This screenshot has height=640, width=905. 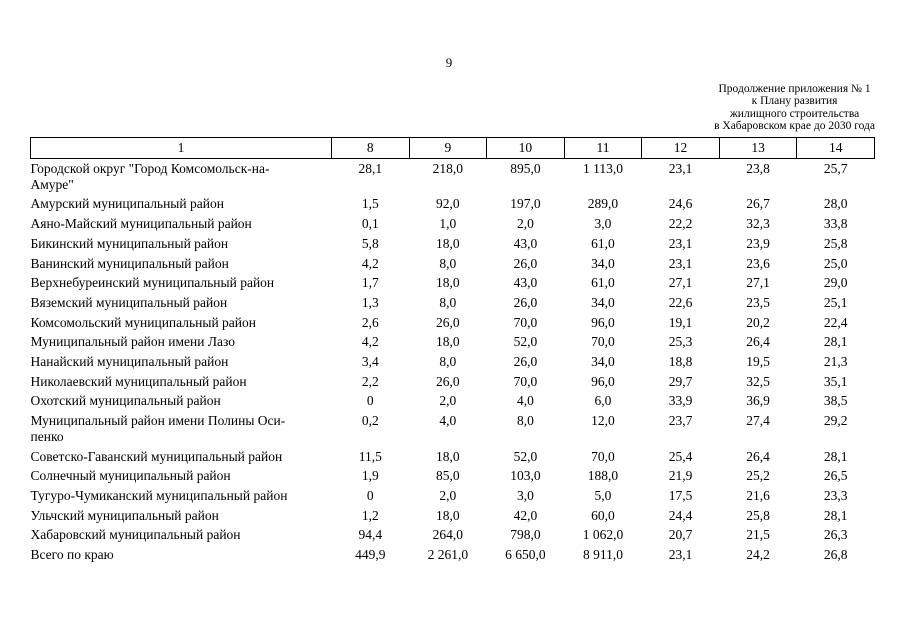 What do you see at coordinates (680, 401) in the screenshot?
I see `value-cell: 33,9` at bounding box center [680, 401].